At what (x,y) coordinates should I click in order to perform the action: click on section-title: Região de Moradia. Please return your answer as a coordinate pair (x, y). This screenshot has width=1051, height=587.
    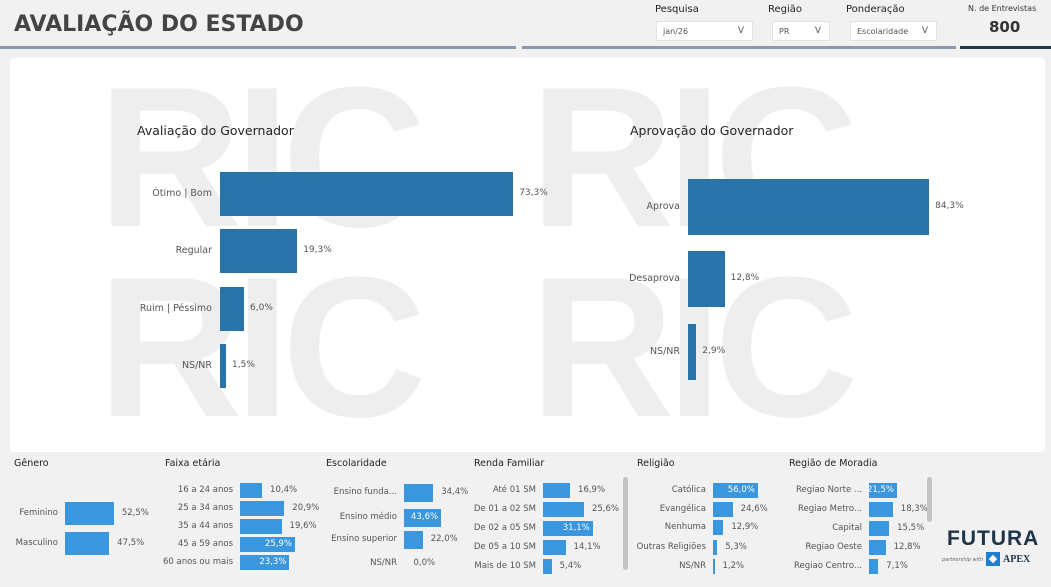
    Looking at the image, I should click on (833, 463).